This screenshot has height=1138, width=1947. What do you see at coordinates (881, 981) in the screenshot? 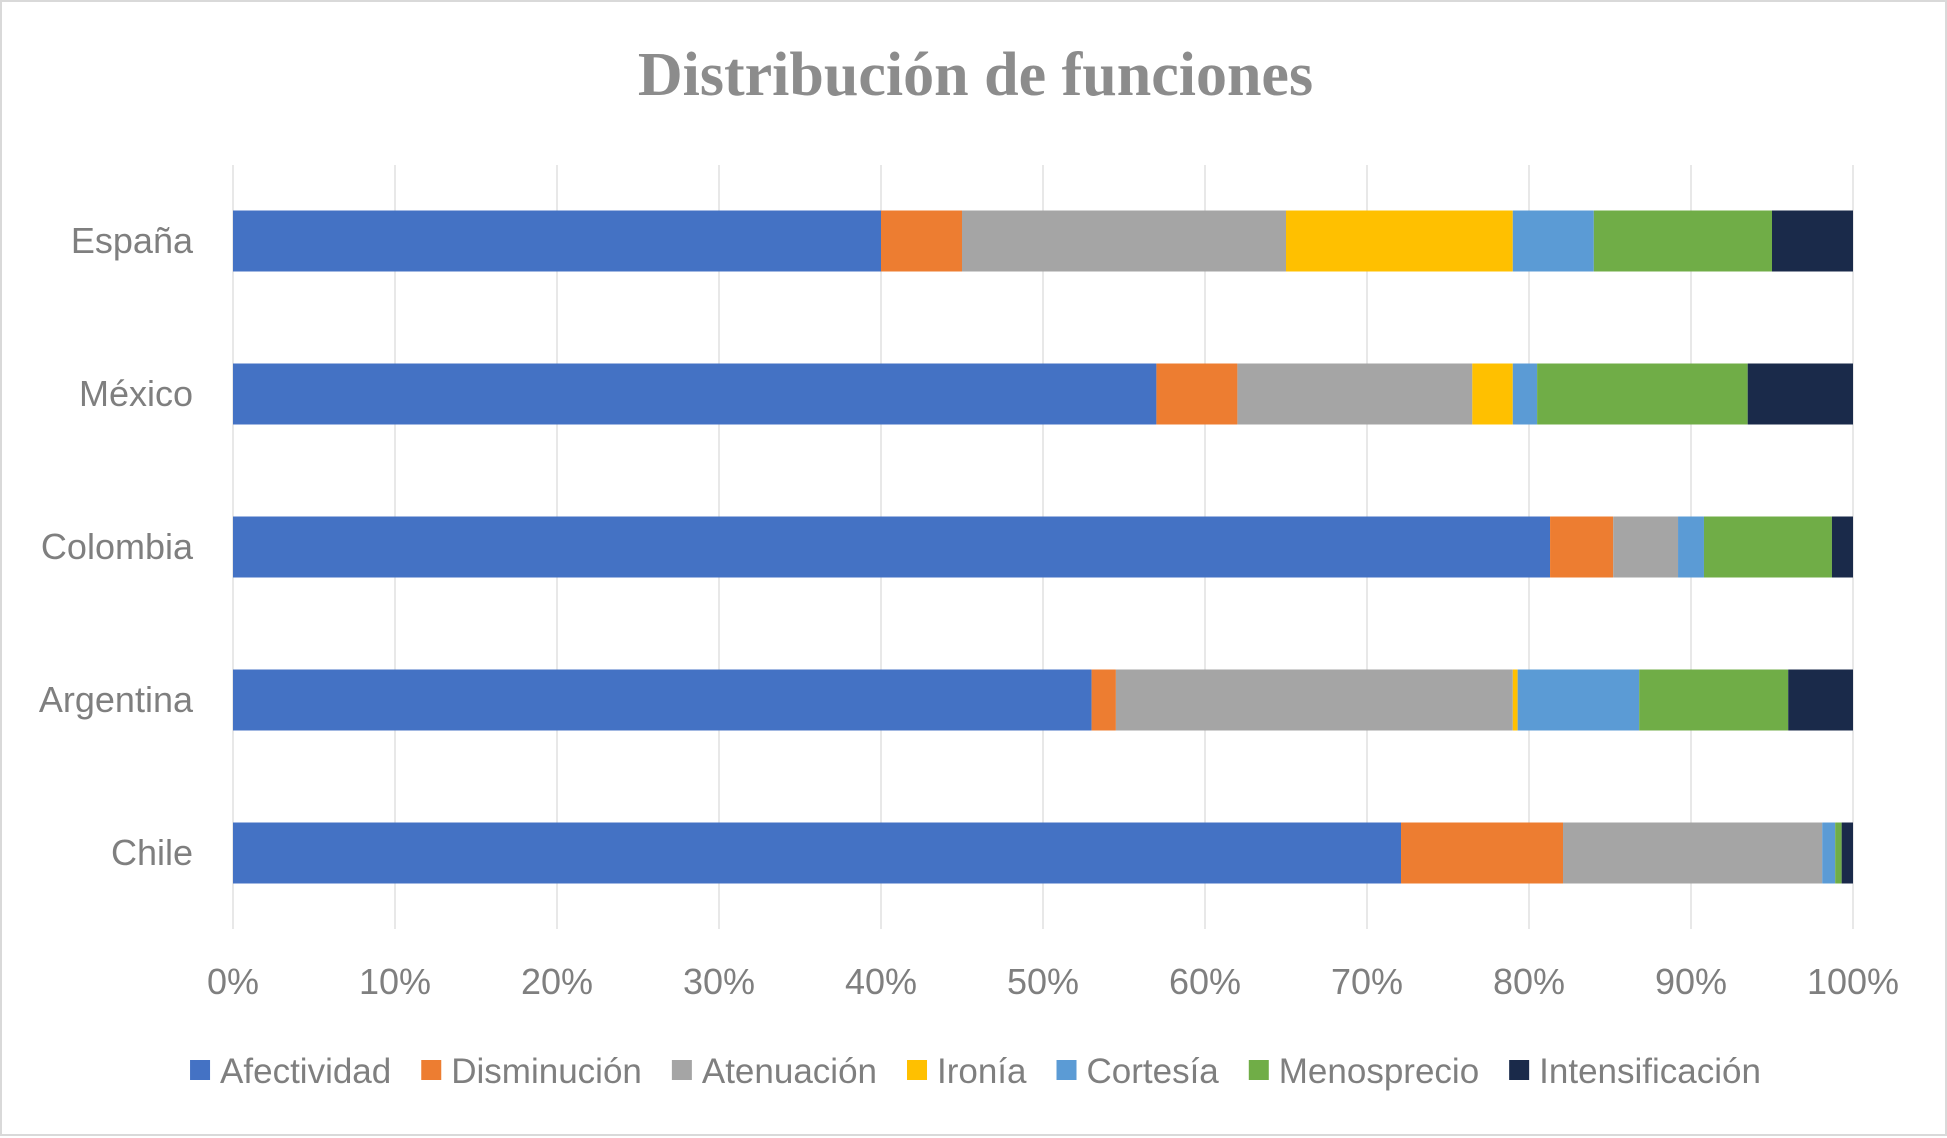
I see `x-tick-label: 40%` at bounding box center [881, 981].